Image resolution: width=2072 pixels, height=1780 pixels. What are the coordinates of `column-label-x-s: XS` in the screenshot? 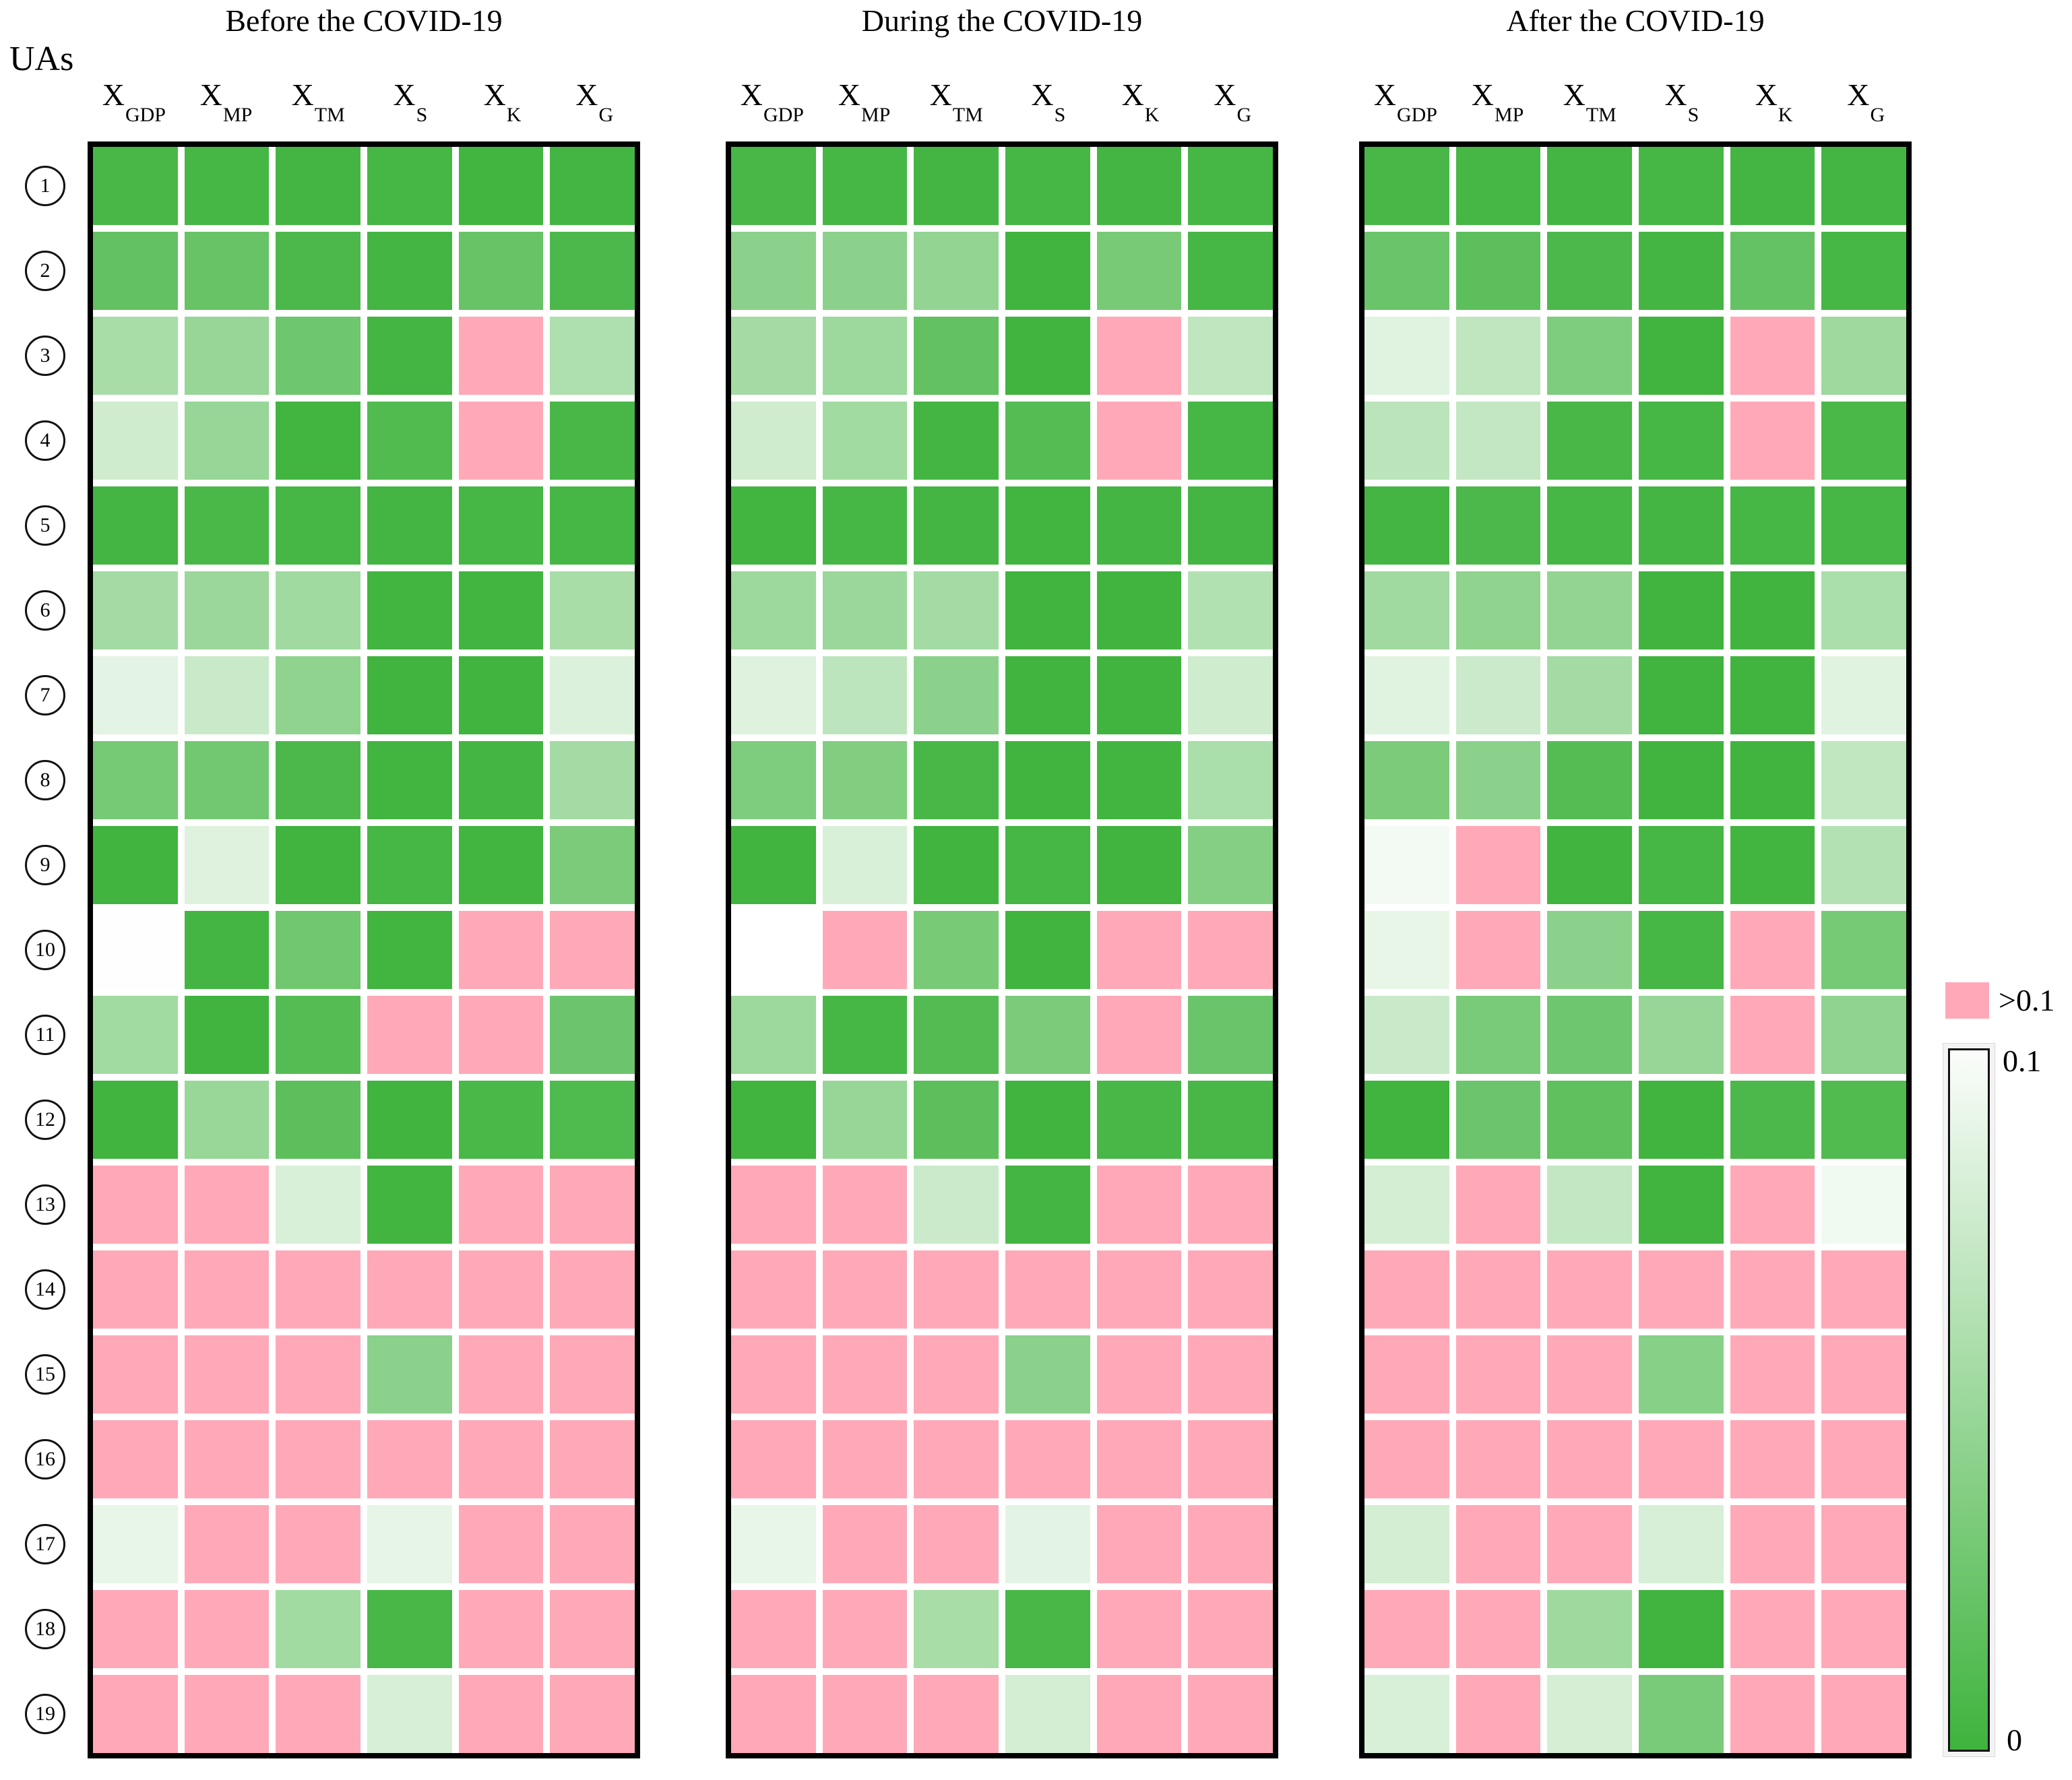 It's located at (1681, 102).